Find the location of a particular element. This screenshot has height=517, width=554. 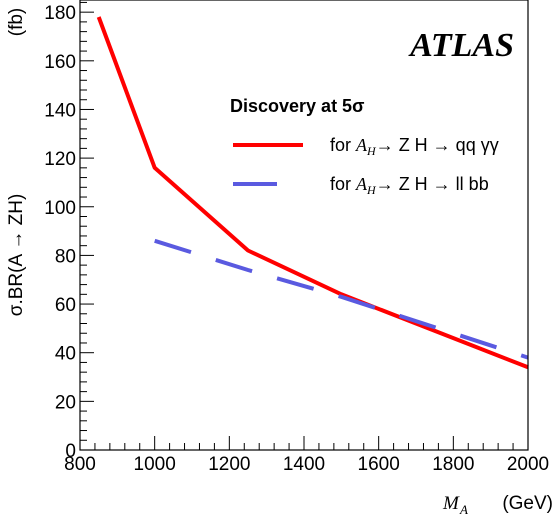

x-tick-label: 2000 is located at coordinates (528, 464).